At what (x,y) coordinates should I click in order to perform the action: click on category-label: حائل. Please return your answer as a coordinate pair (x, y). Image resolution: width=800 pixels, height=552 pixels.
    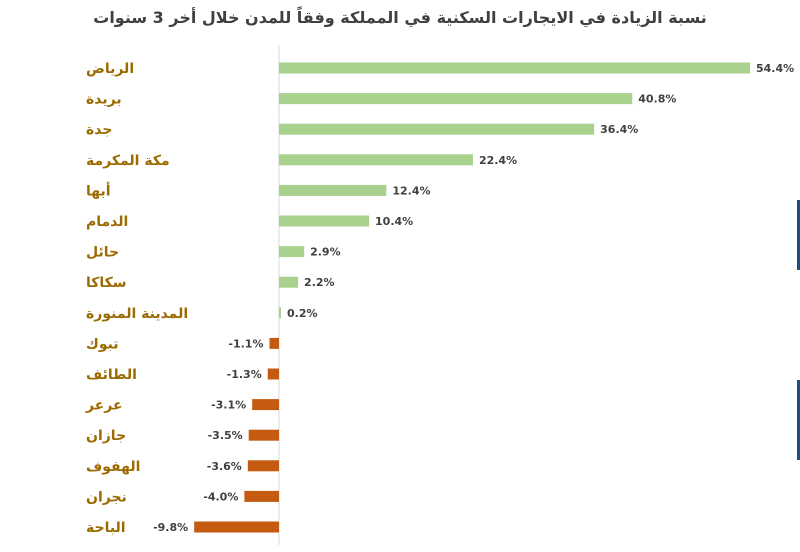
    Looking at the image, I should click on (102, 253).